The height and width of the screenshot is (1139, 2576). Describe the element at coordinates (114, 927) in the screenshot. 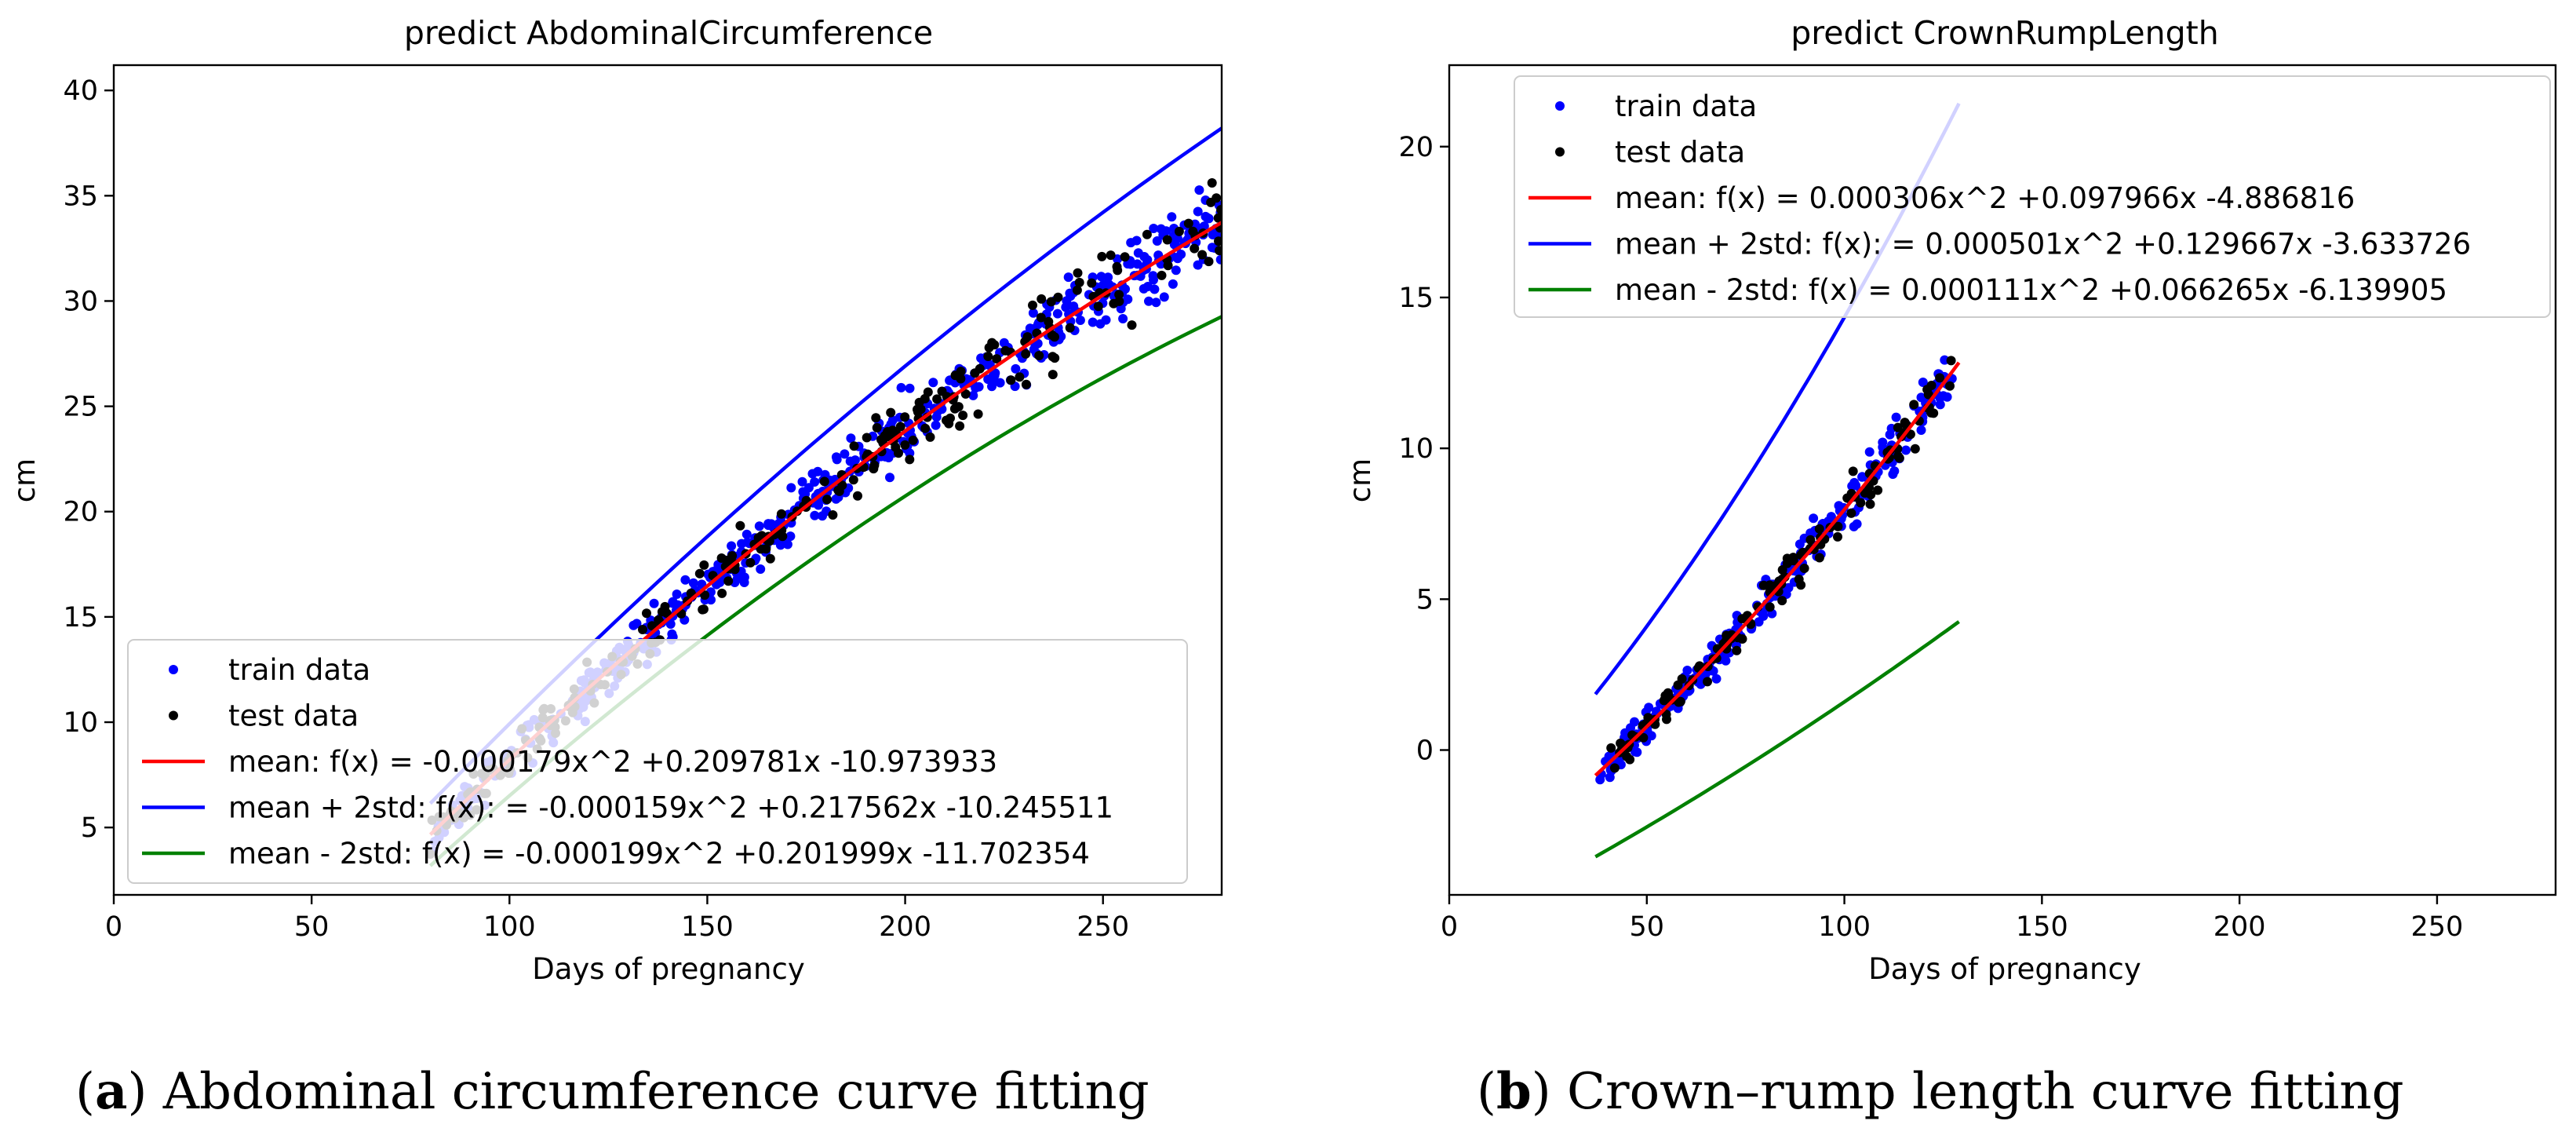

I see `x-tick-label: 0` at that location.